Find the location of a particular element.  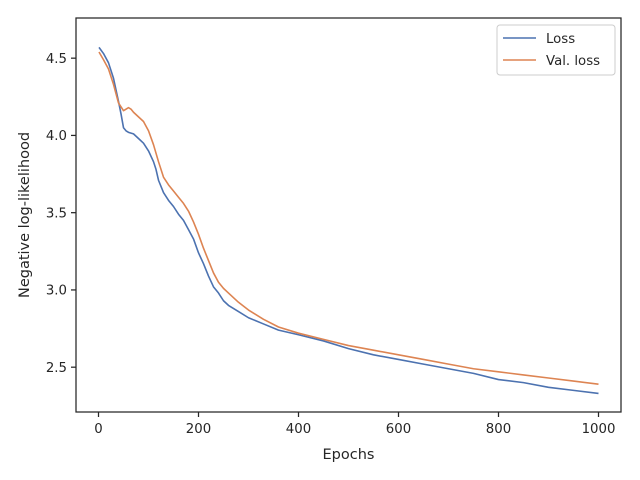

y-axis-ticks: 2.5 3.0 3.5 4.0 4.5 is located at coordinates (61, 214).